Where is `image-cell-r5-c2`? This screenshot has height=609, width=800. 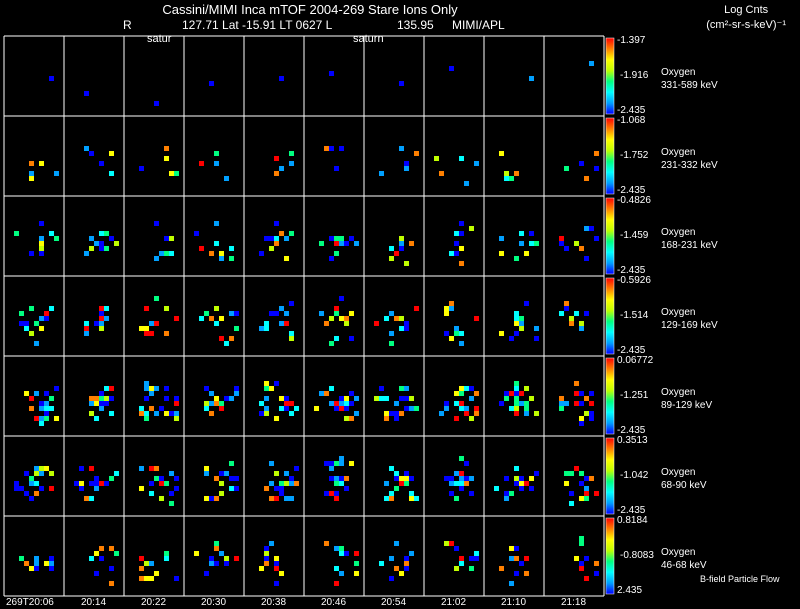 image-cell-r5-c2 is located at coordinates (159, 486).